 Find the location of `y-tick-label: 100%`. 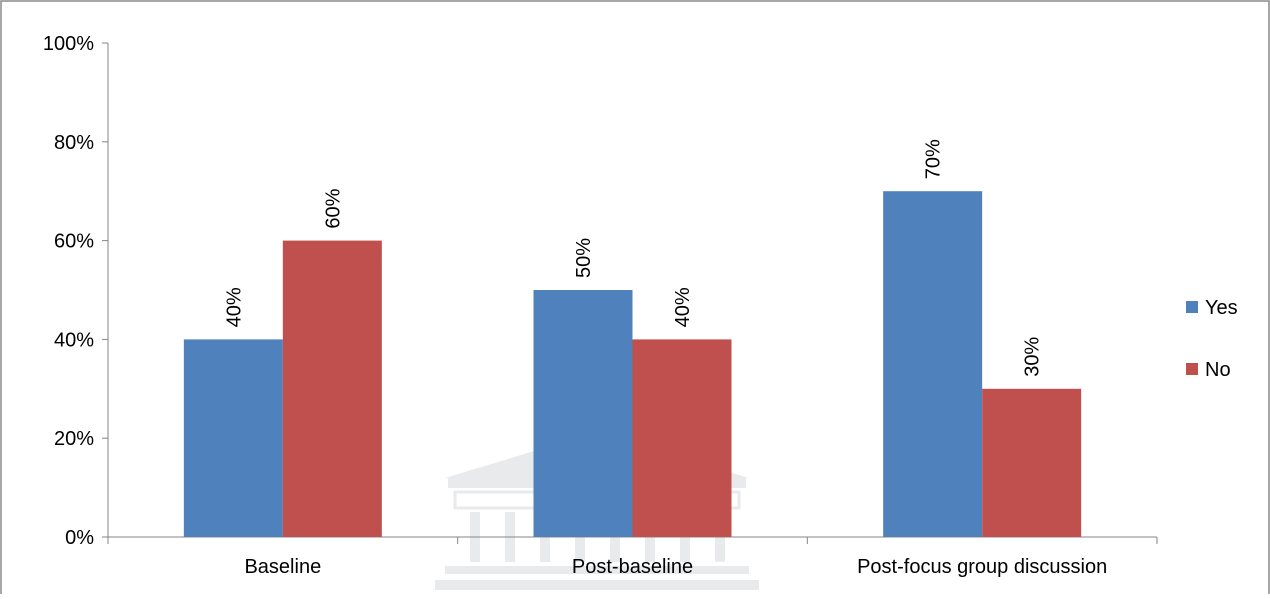

y-tick-label: 100% is located at coordinates (68, 44).